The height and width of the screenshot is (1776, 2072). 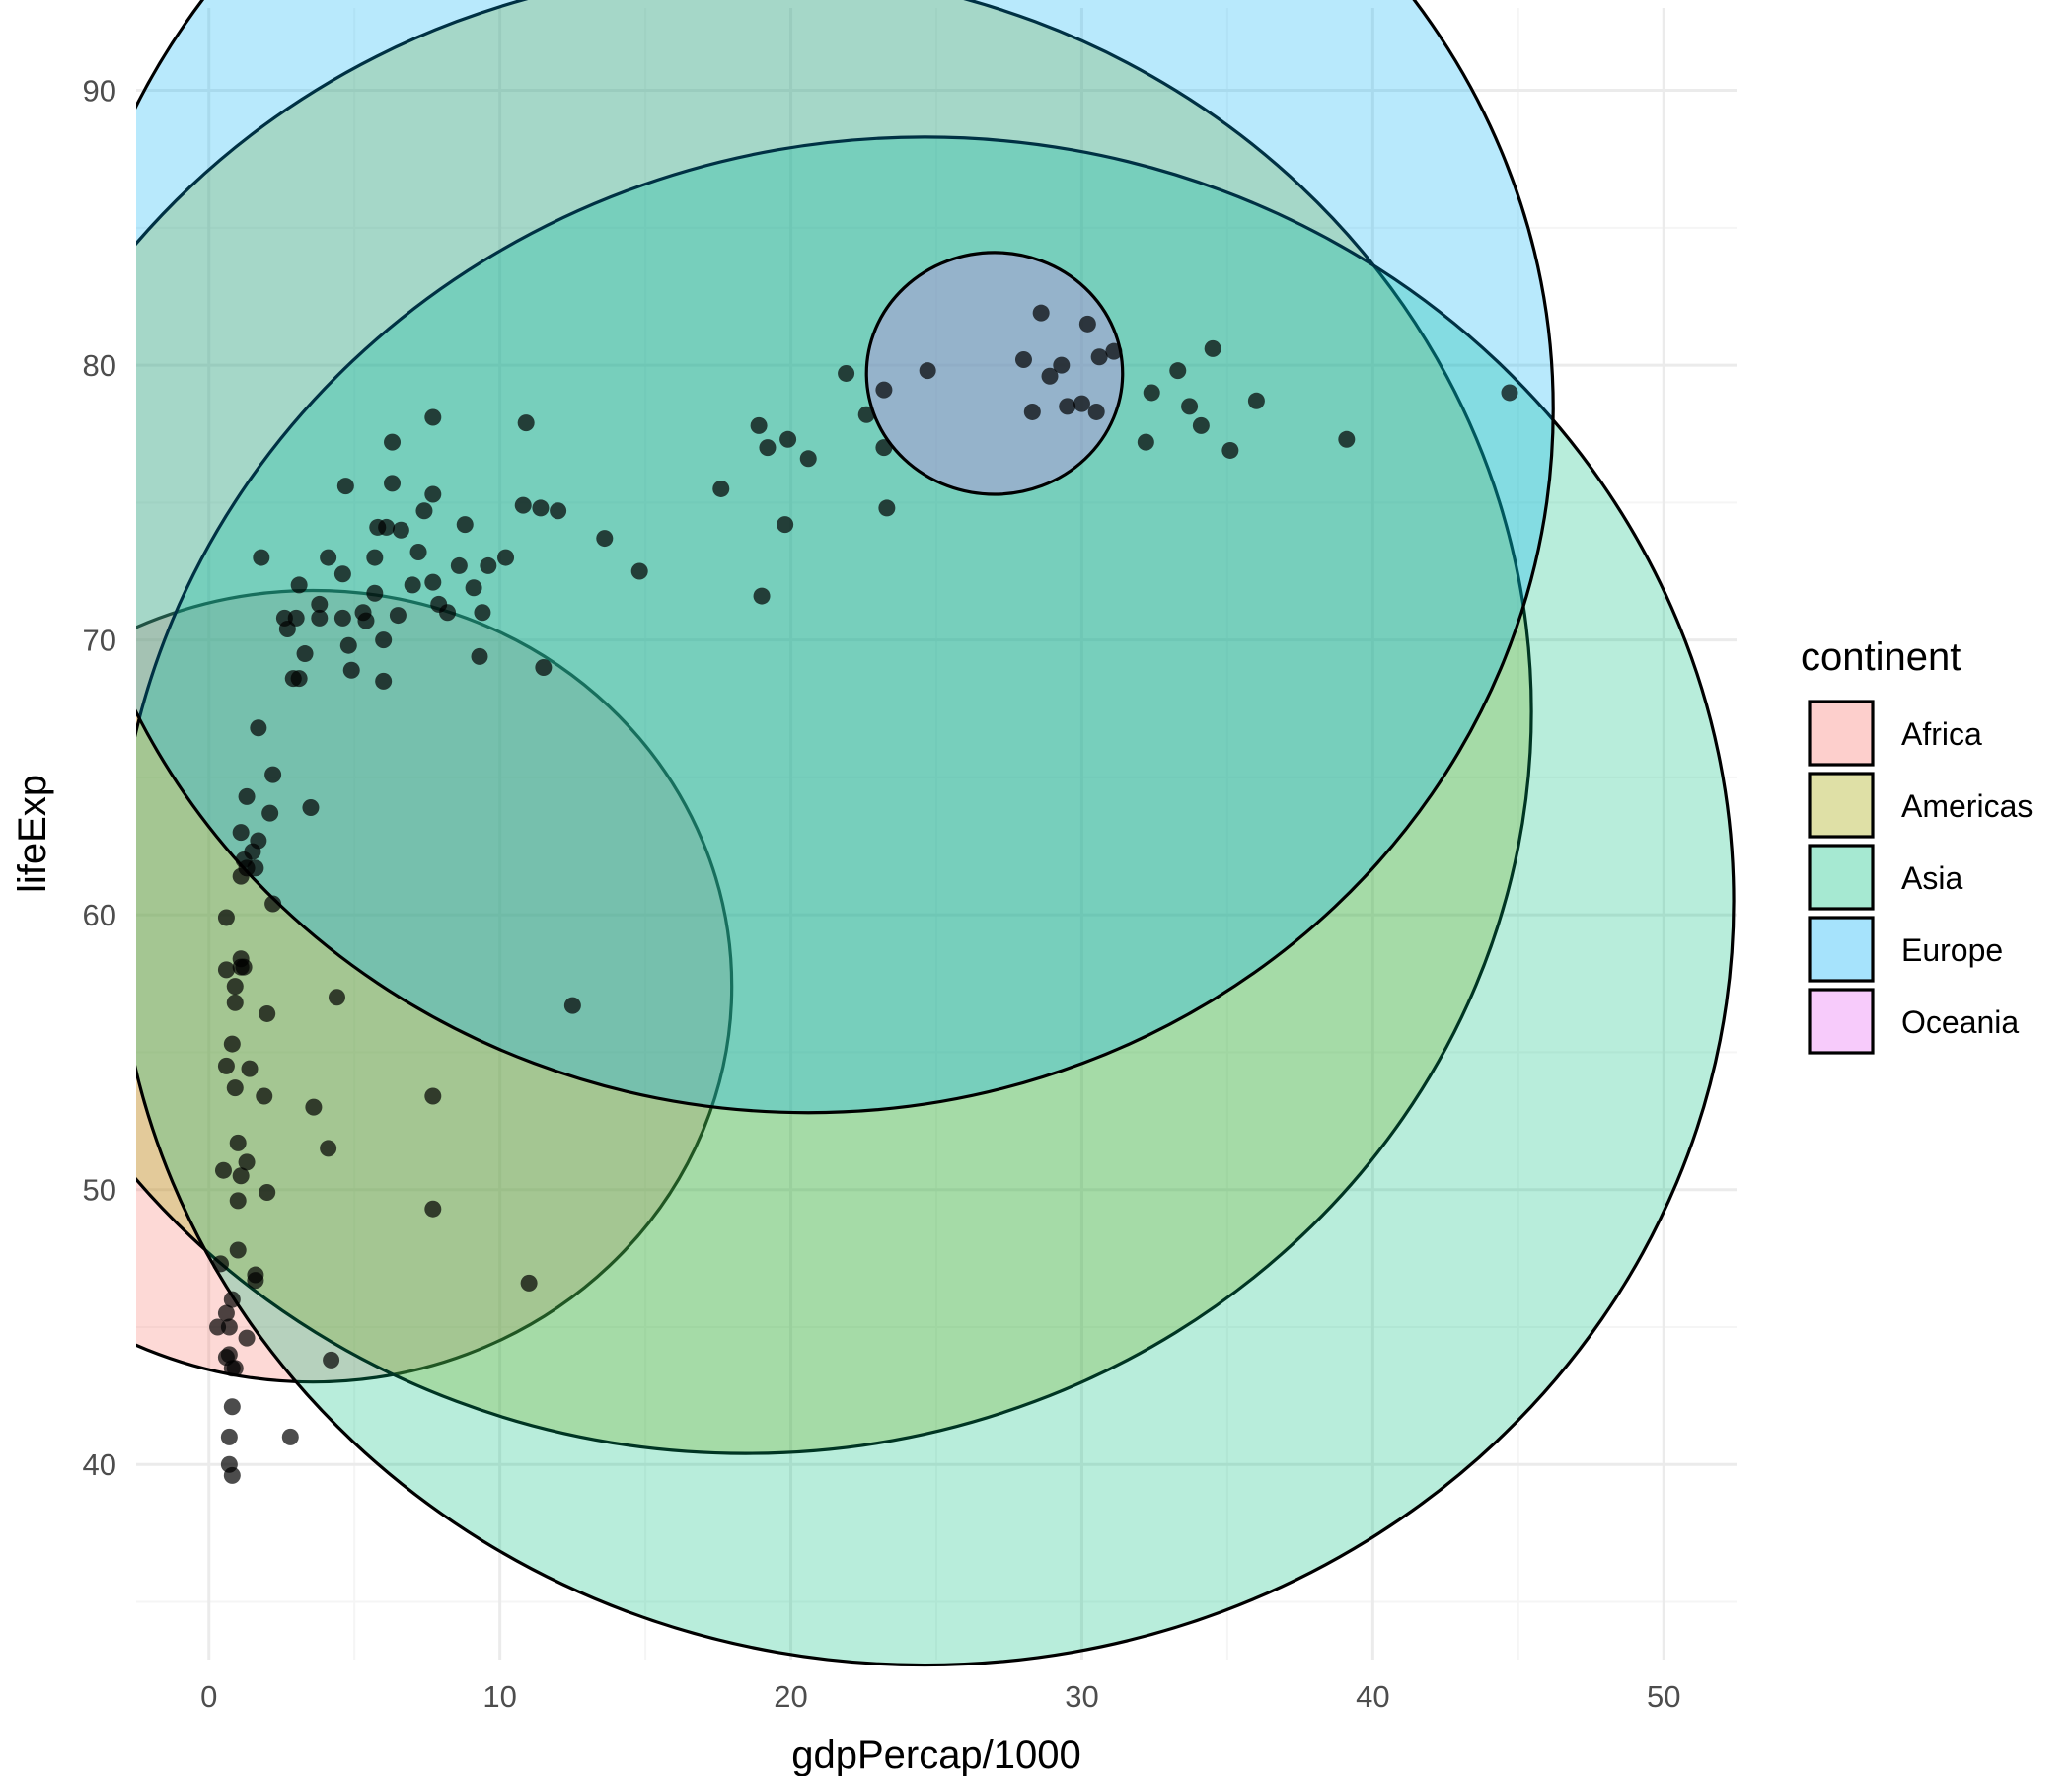 What do you see at coordinates (1932, 878) in the screenshot?
I see `legend-label-asia: Asia` at bounding box center [1932, 878].